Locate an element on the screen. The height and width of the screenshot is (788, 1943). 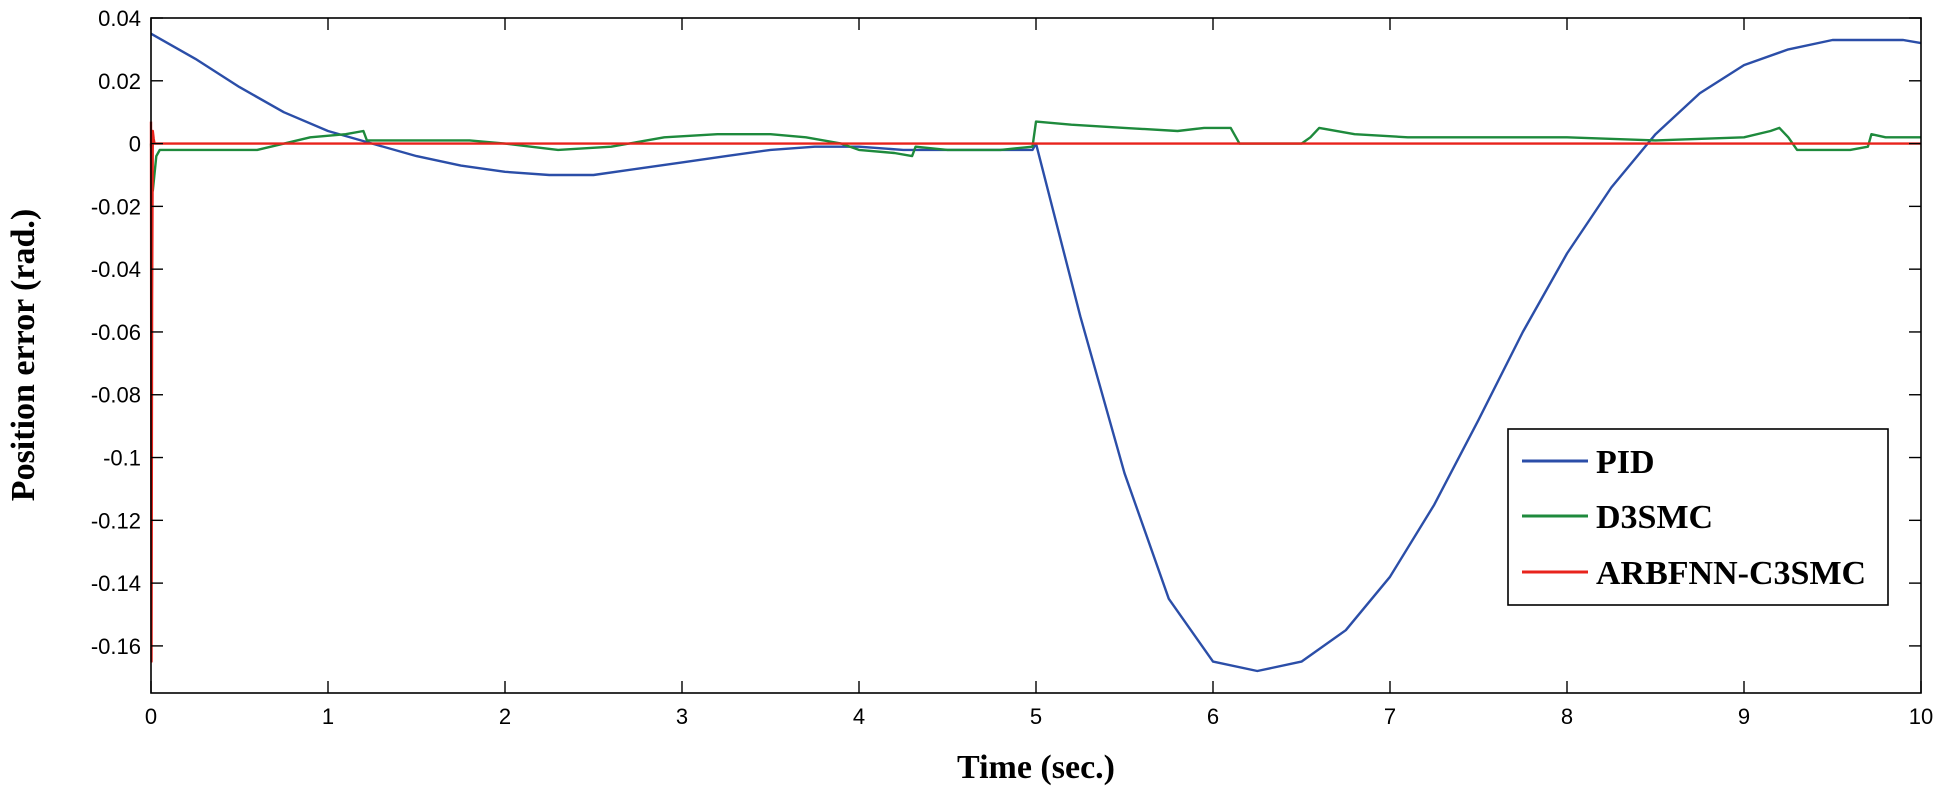
y-tick-label: -0.1 is located at coordinates (122, 458).